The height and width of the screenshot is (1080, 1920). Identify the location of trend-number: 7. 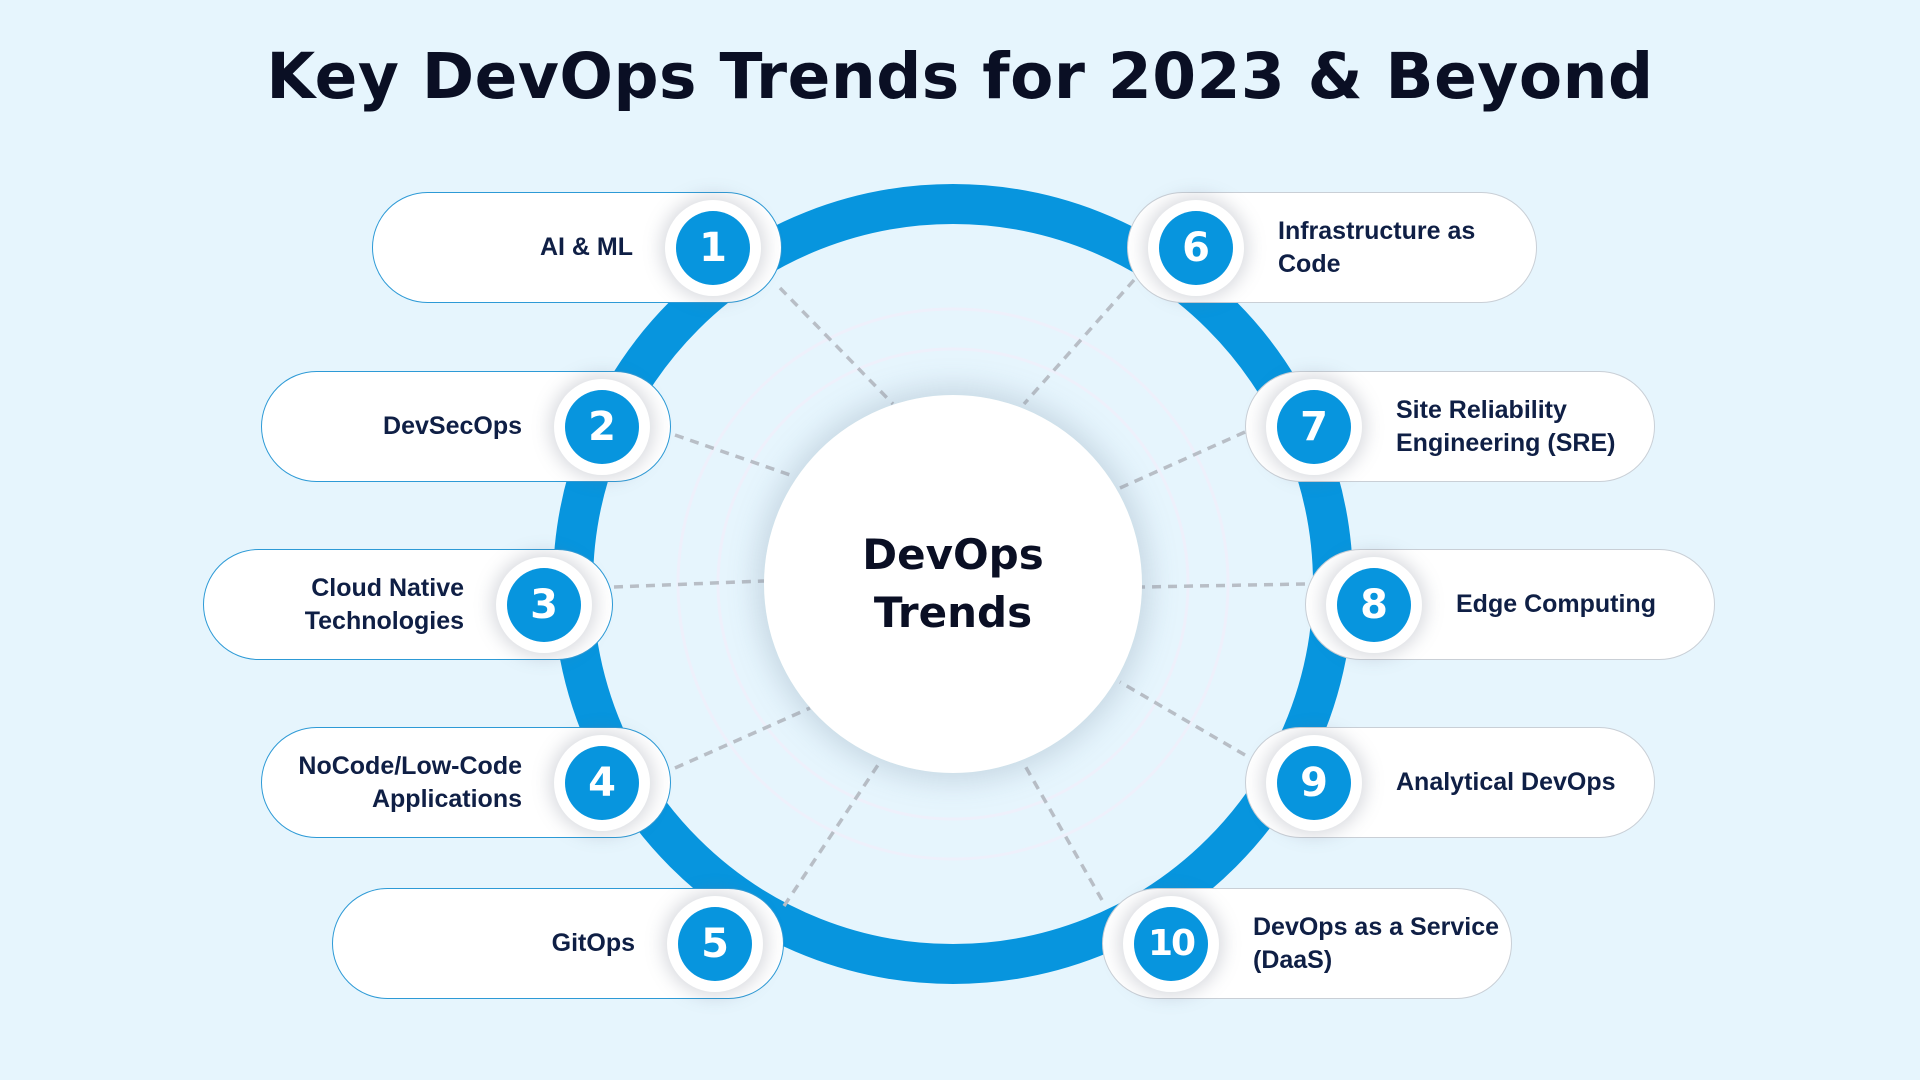
(1314, 426).